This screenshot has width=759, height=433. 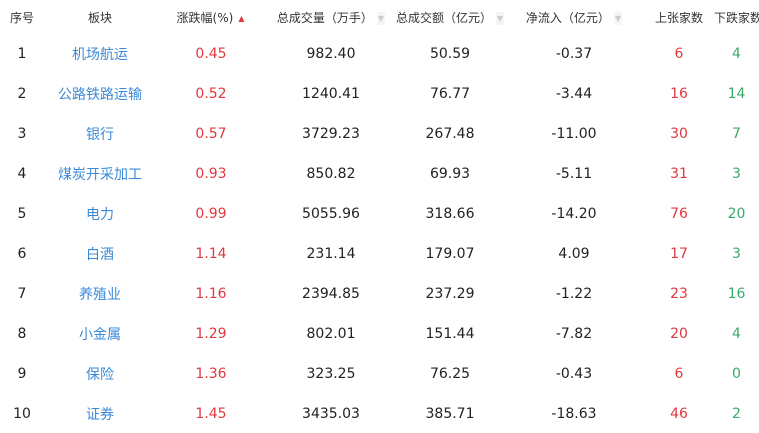 What do you see at coordinates (450, 414) in the screenshot?
I see `amount: 385.71` at bounding box center [450, 414].